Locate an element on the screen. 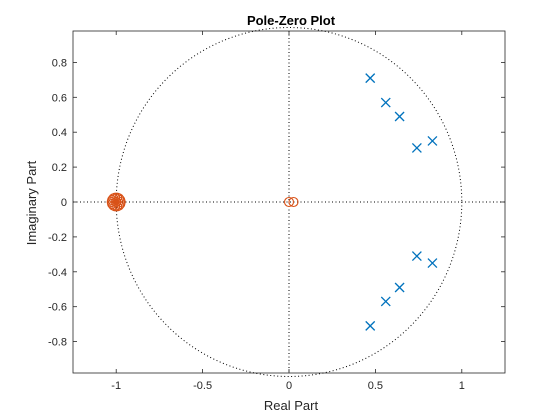  x-axis-label: Real Part is located at coordinates (291, 405).